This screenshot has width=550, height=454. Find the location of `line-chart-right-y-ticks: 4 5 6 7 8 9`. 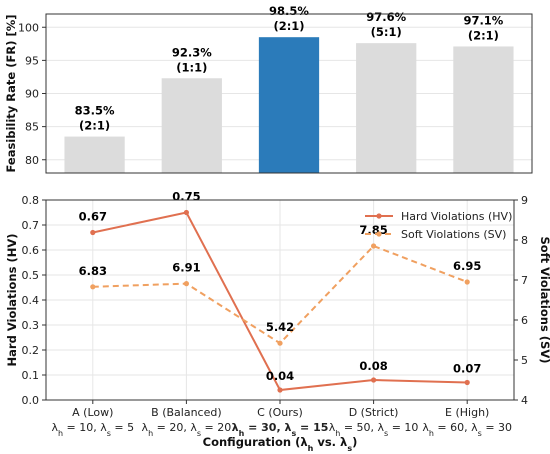

line-chart-right-y-ticks: 4 5 6 7 8 9 is located at coordinates (521, 300).